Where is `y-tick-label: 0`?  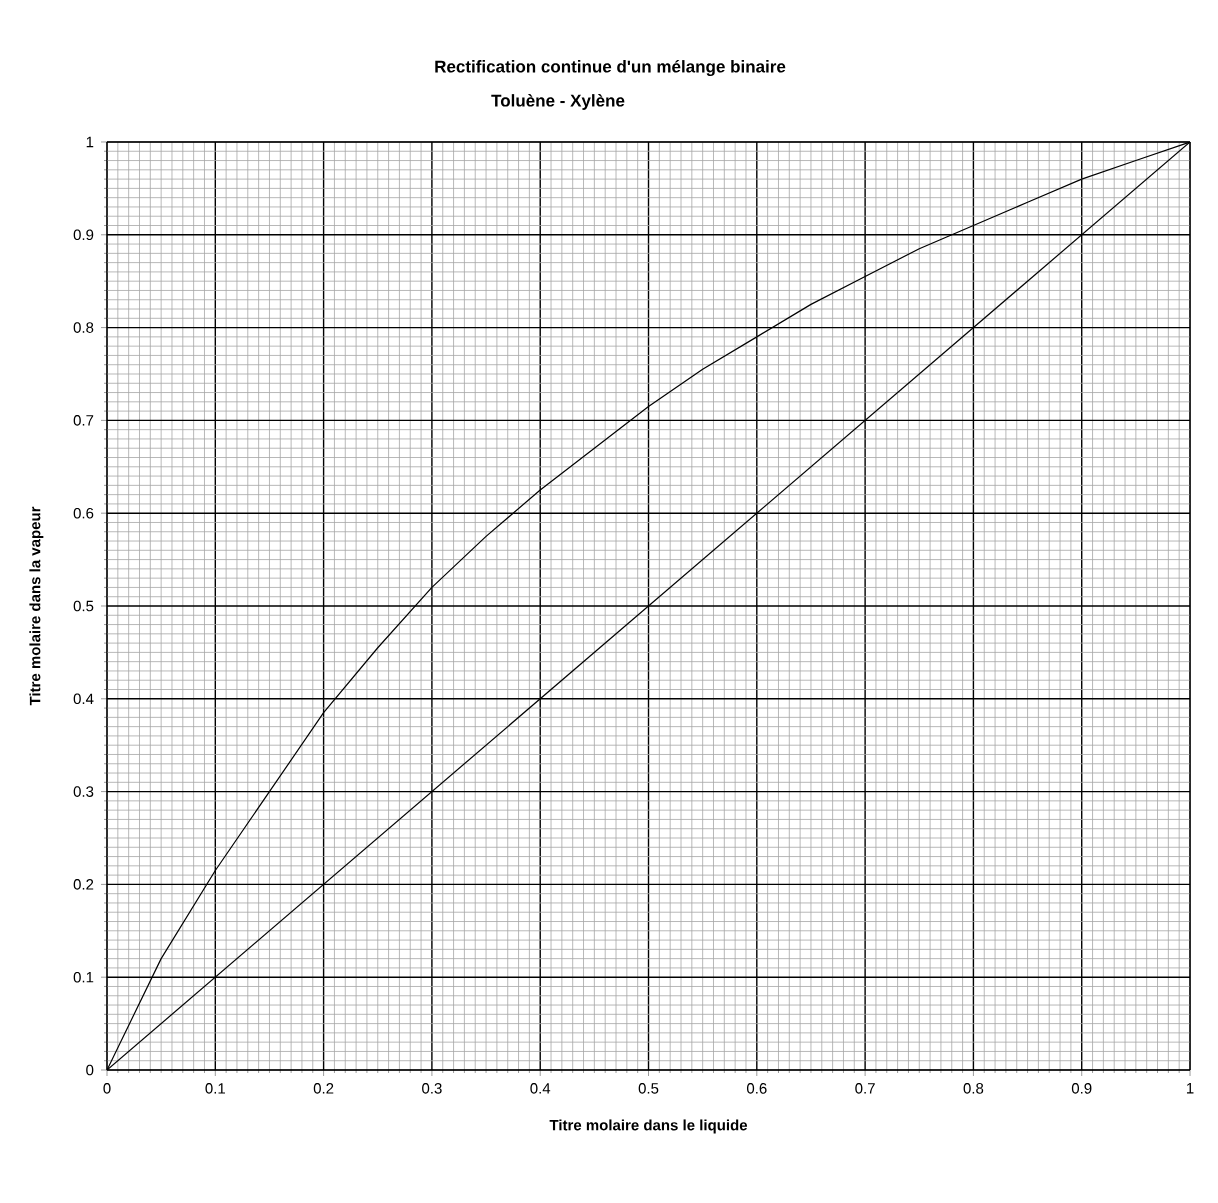 y-tick-label: 0 is located at coordinates (90, 1070).